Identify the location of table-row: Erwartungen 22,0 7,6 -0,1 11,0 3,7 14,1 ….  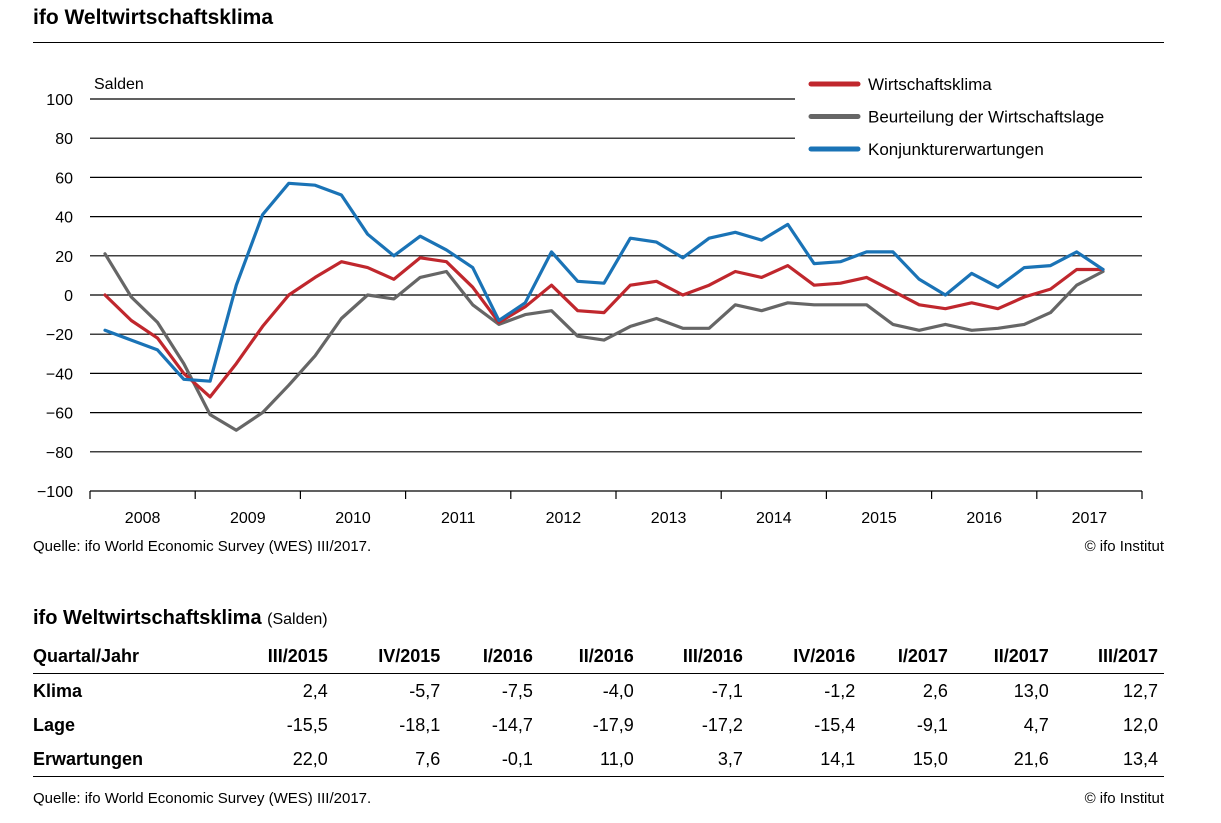
(598, 759).